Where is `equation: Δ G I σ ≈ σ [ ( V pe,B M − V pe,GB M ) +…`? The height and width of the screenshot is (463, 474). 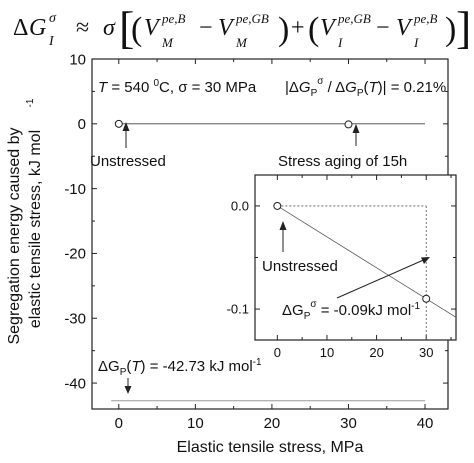 equation: Δ G I σ ≈ σ [ ( V pe,B M − V pe,GB M ) +… is located at coordinates (242, 27).